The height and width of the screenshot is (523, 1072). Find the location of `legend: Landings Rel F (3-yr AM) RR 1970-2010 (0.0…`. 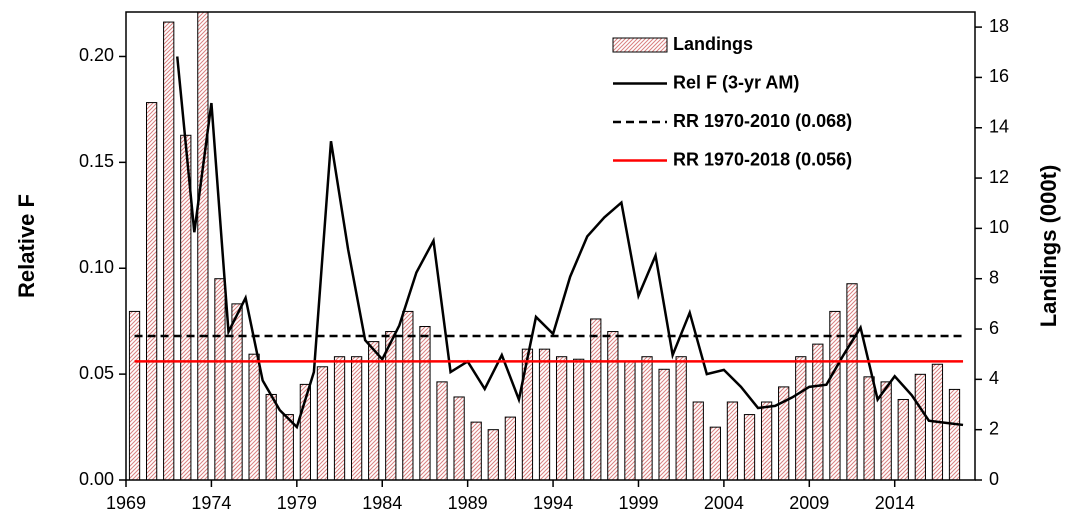

legend: Landings Rel F (3-yr AM) RR 1970-2010 (0.0… is located at coordinates (732, 101).